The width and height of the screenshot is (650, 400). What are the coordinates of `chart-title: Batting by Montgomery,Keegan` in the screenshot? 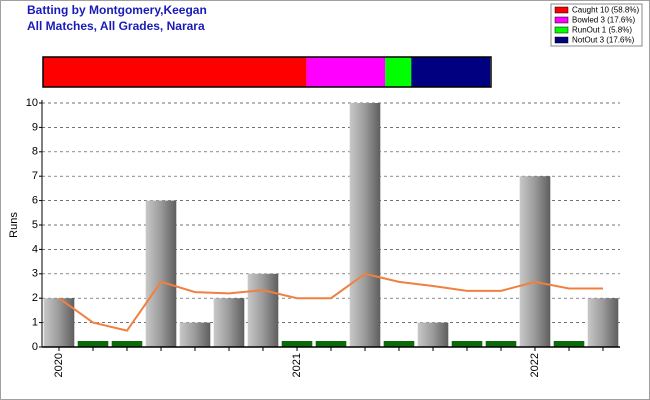 It's located at (117, 10).